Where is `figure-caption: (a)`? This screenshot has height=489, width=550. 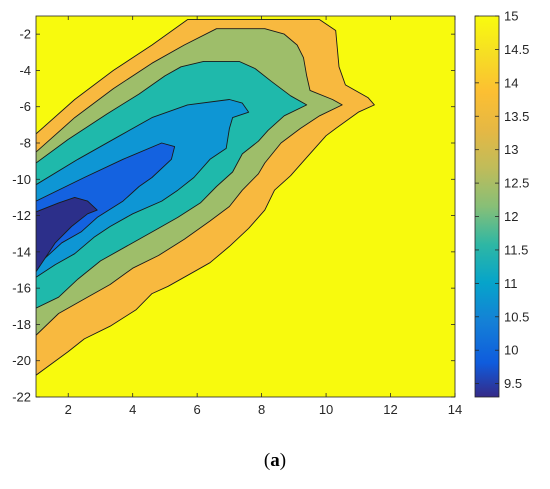 figure-caption: (a) is located at coordinates (275, 461).